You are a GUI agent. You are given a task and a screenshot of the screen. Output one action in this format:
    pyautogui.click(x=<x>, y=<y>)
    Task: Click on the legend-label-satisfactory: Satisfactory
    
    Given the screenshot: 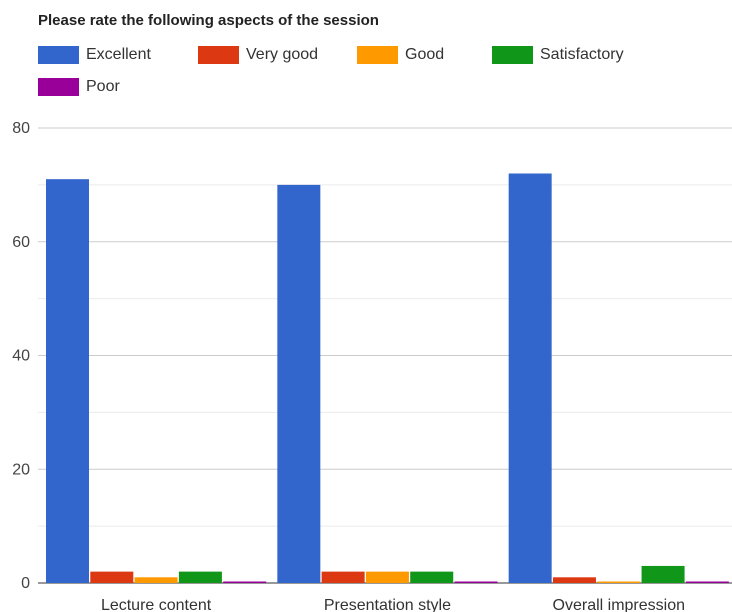 What is the action you would take?
    pyautogui.click(x=582, y=54)
    